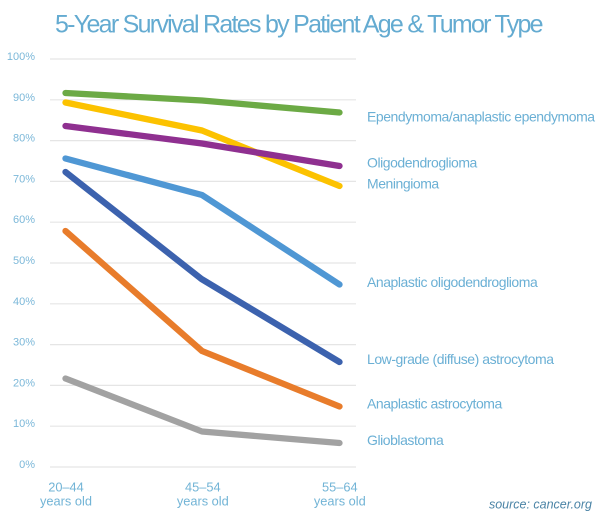 This screenshot has width=600, height=516. Describe the element at coordinates (452, 282) in the screenshot. I see `svg-text: Anaplastic oligodendroglioma` at that location.